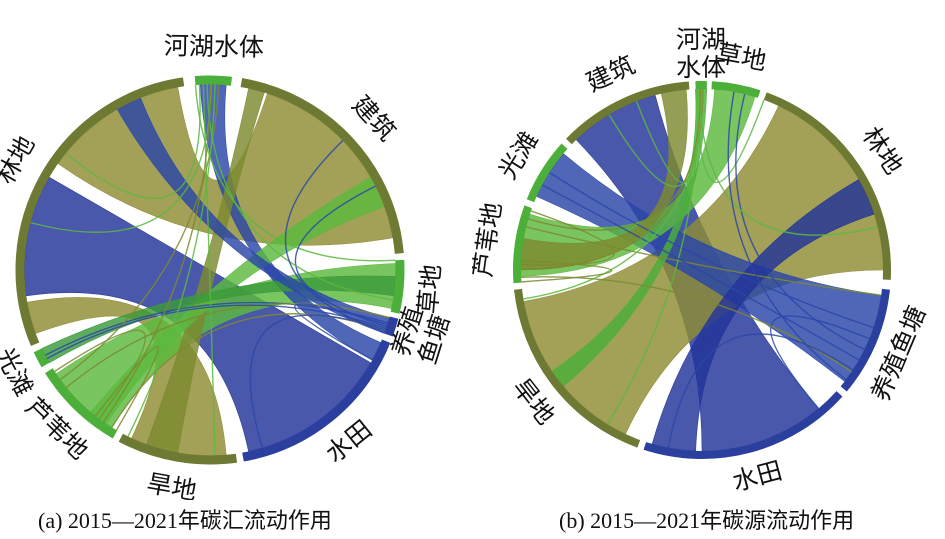 The width and height of the screenshot is (945, 539). I want to click on arc-hehu, so click(213, 80).